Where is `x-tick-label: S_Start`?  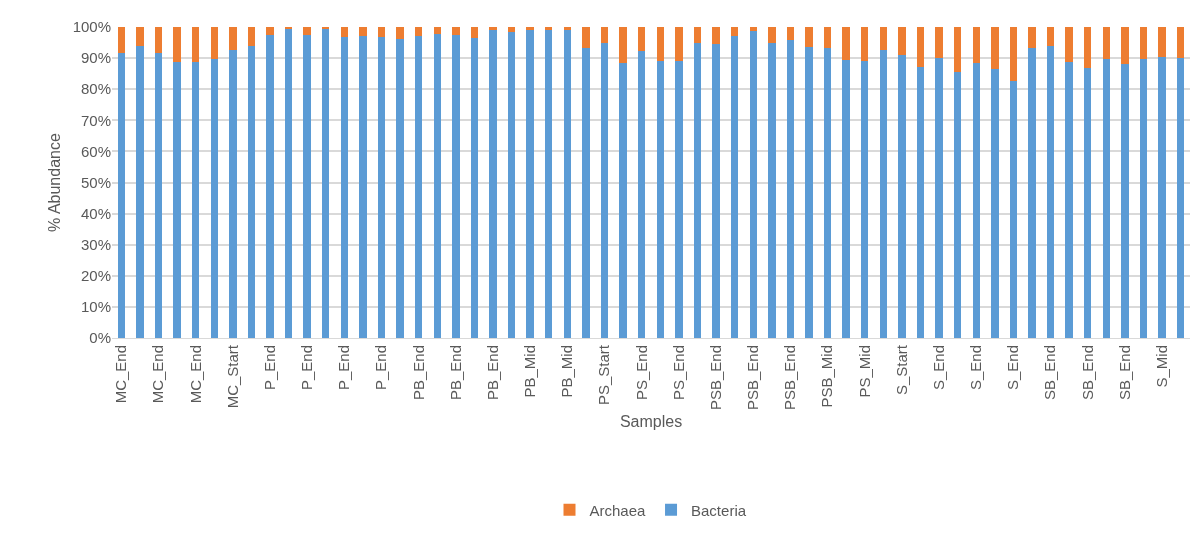 x-tick-label: S_Start is located at coordinates (901, 370).